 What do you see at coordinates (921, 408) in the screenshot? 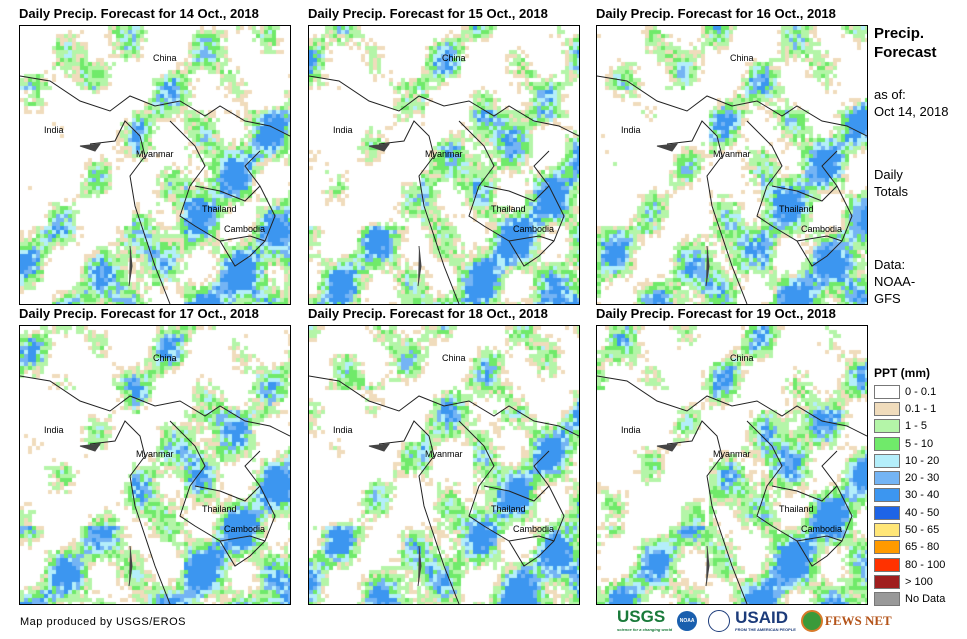
I see `legend-label: 0.1 - 1` at bounding box center [921, 408].